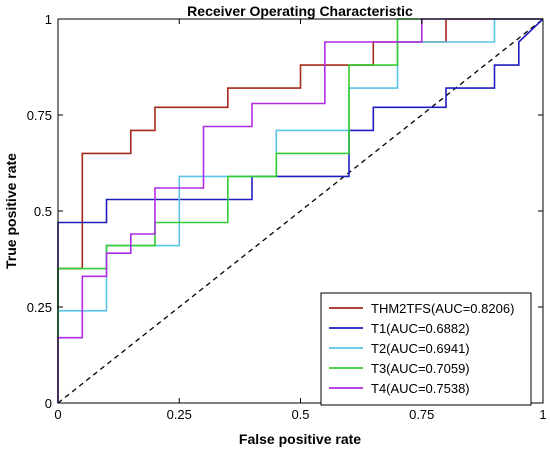  What do you see at coordinates (442, 308) in the screenshot?
I see `legend-label: THM2TFS(AUC=0.8206)` at bounding box center [442, 308].